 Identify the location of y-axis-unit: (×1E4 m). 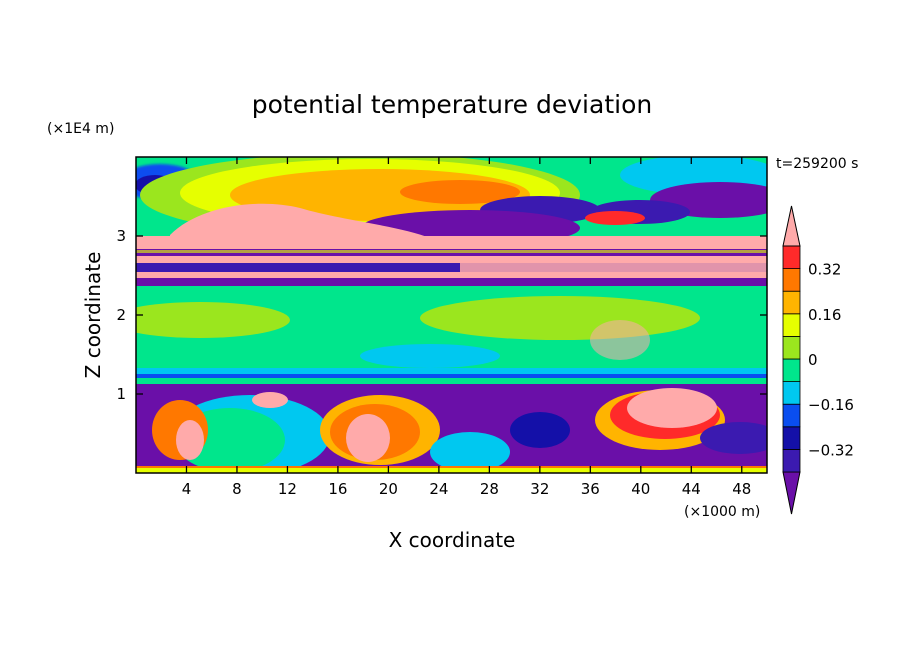
(80, 129).